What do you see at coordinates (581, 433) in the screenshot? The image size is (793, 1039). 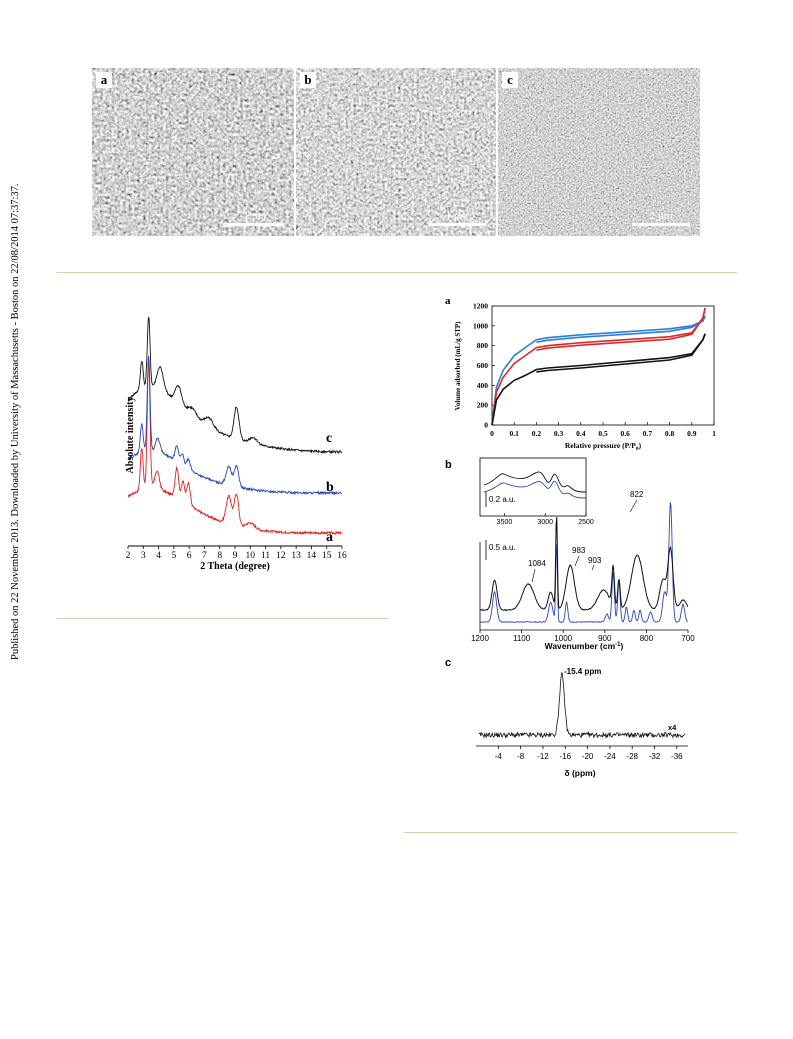 I see `x-tick-label: 0.4` at bounding box center [581, 433].